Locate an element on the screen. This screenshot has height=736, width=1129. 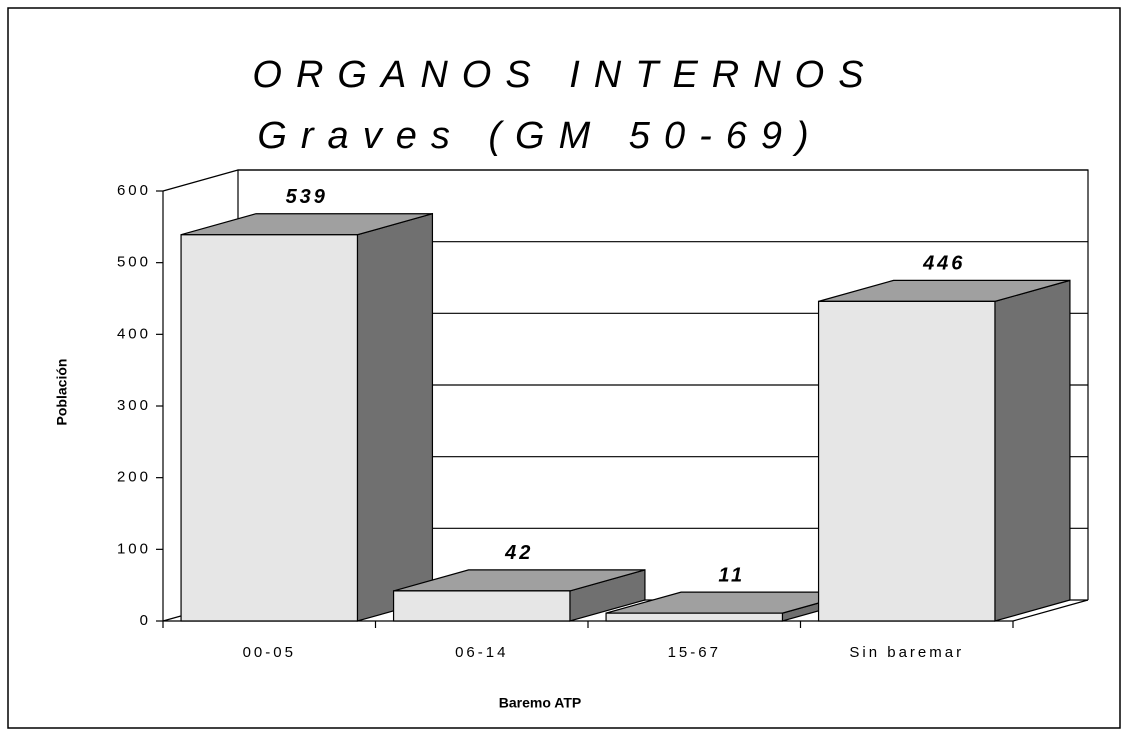
top-left is located at coordinates (200, 180).